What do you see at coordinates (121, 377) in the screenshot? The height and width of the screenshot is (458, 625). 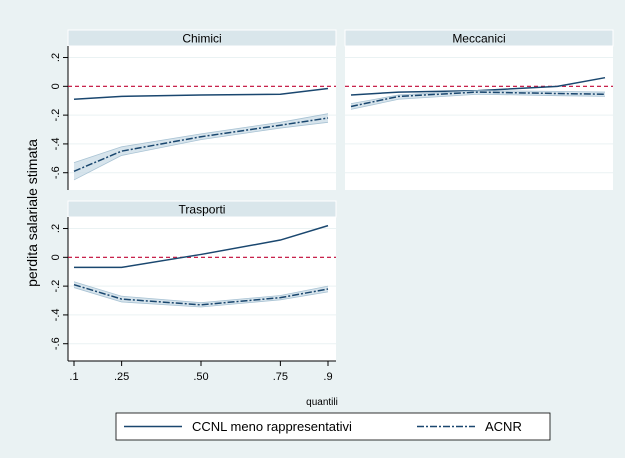 I see `x-tick-label: .25` at bounding box center [121, 377].